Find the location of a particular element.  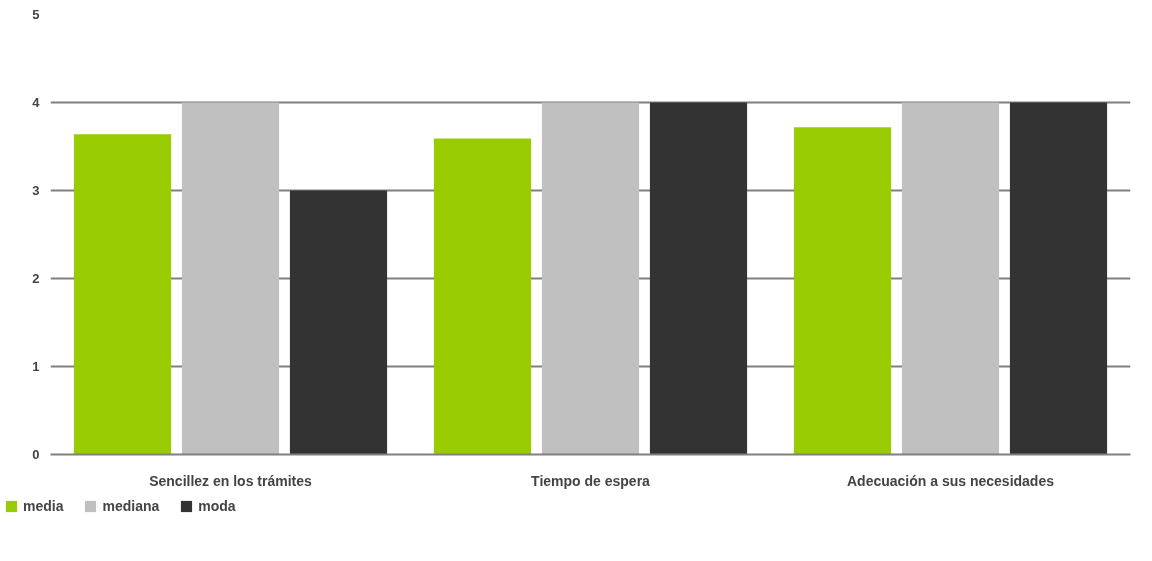

y-tick-label: 2 is located at coordinates (36, 278).